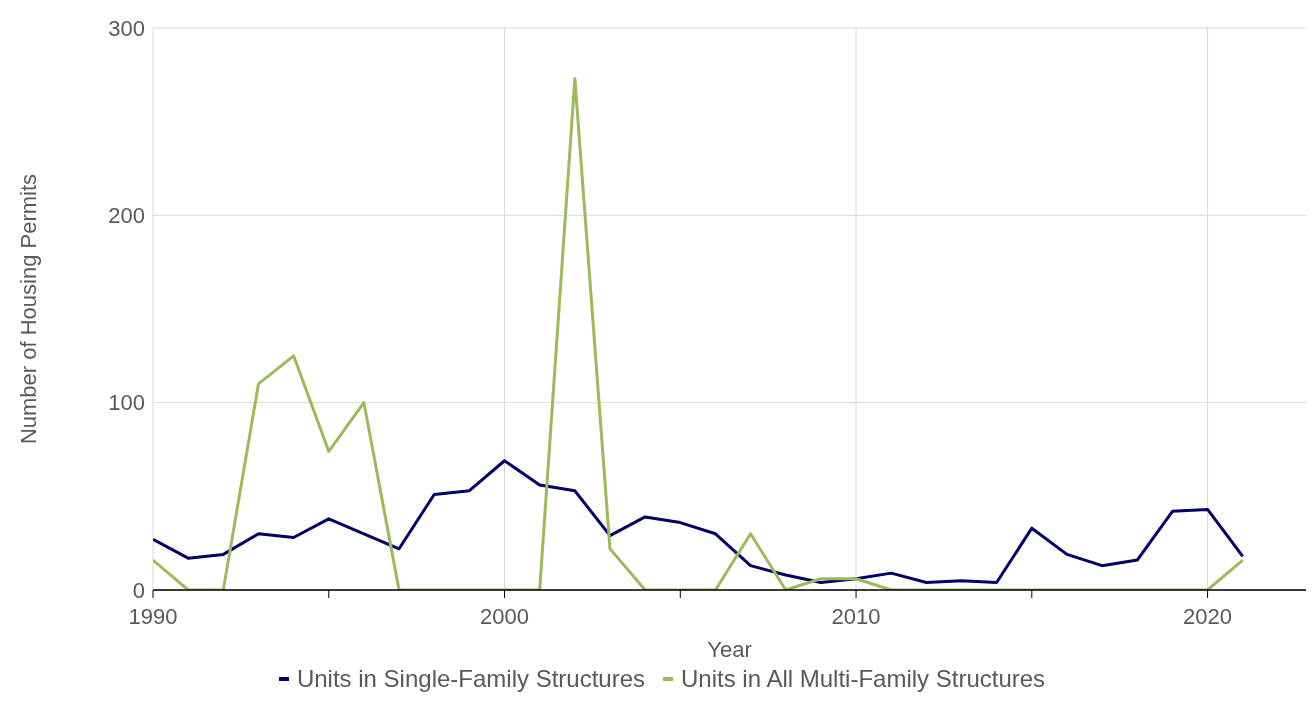 The width and height of the screenshot is (1314, 701). What do you see at coordinates (504, 616) in the screenshot?
I see `x-tick-label: 2000` at bounding box center [504, 616].